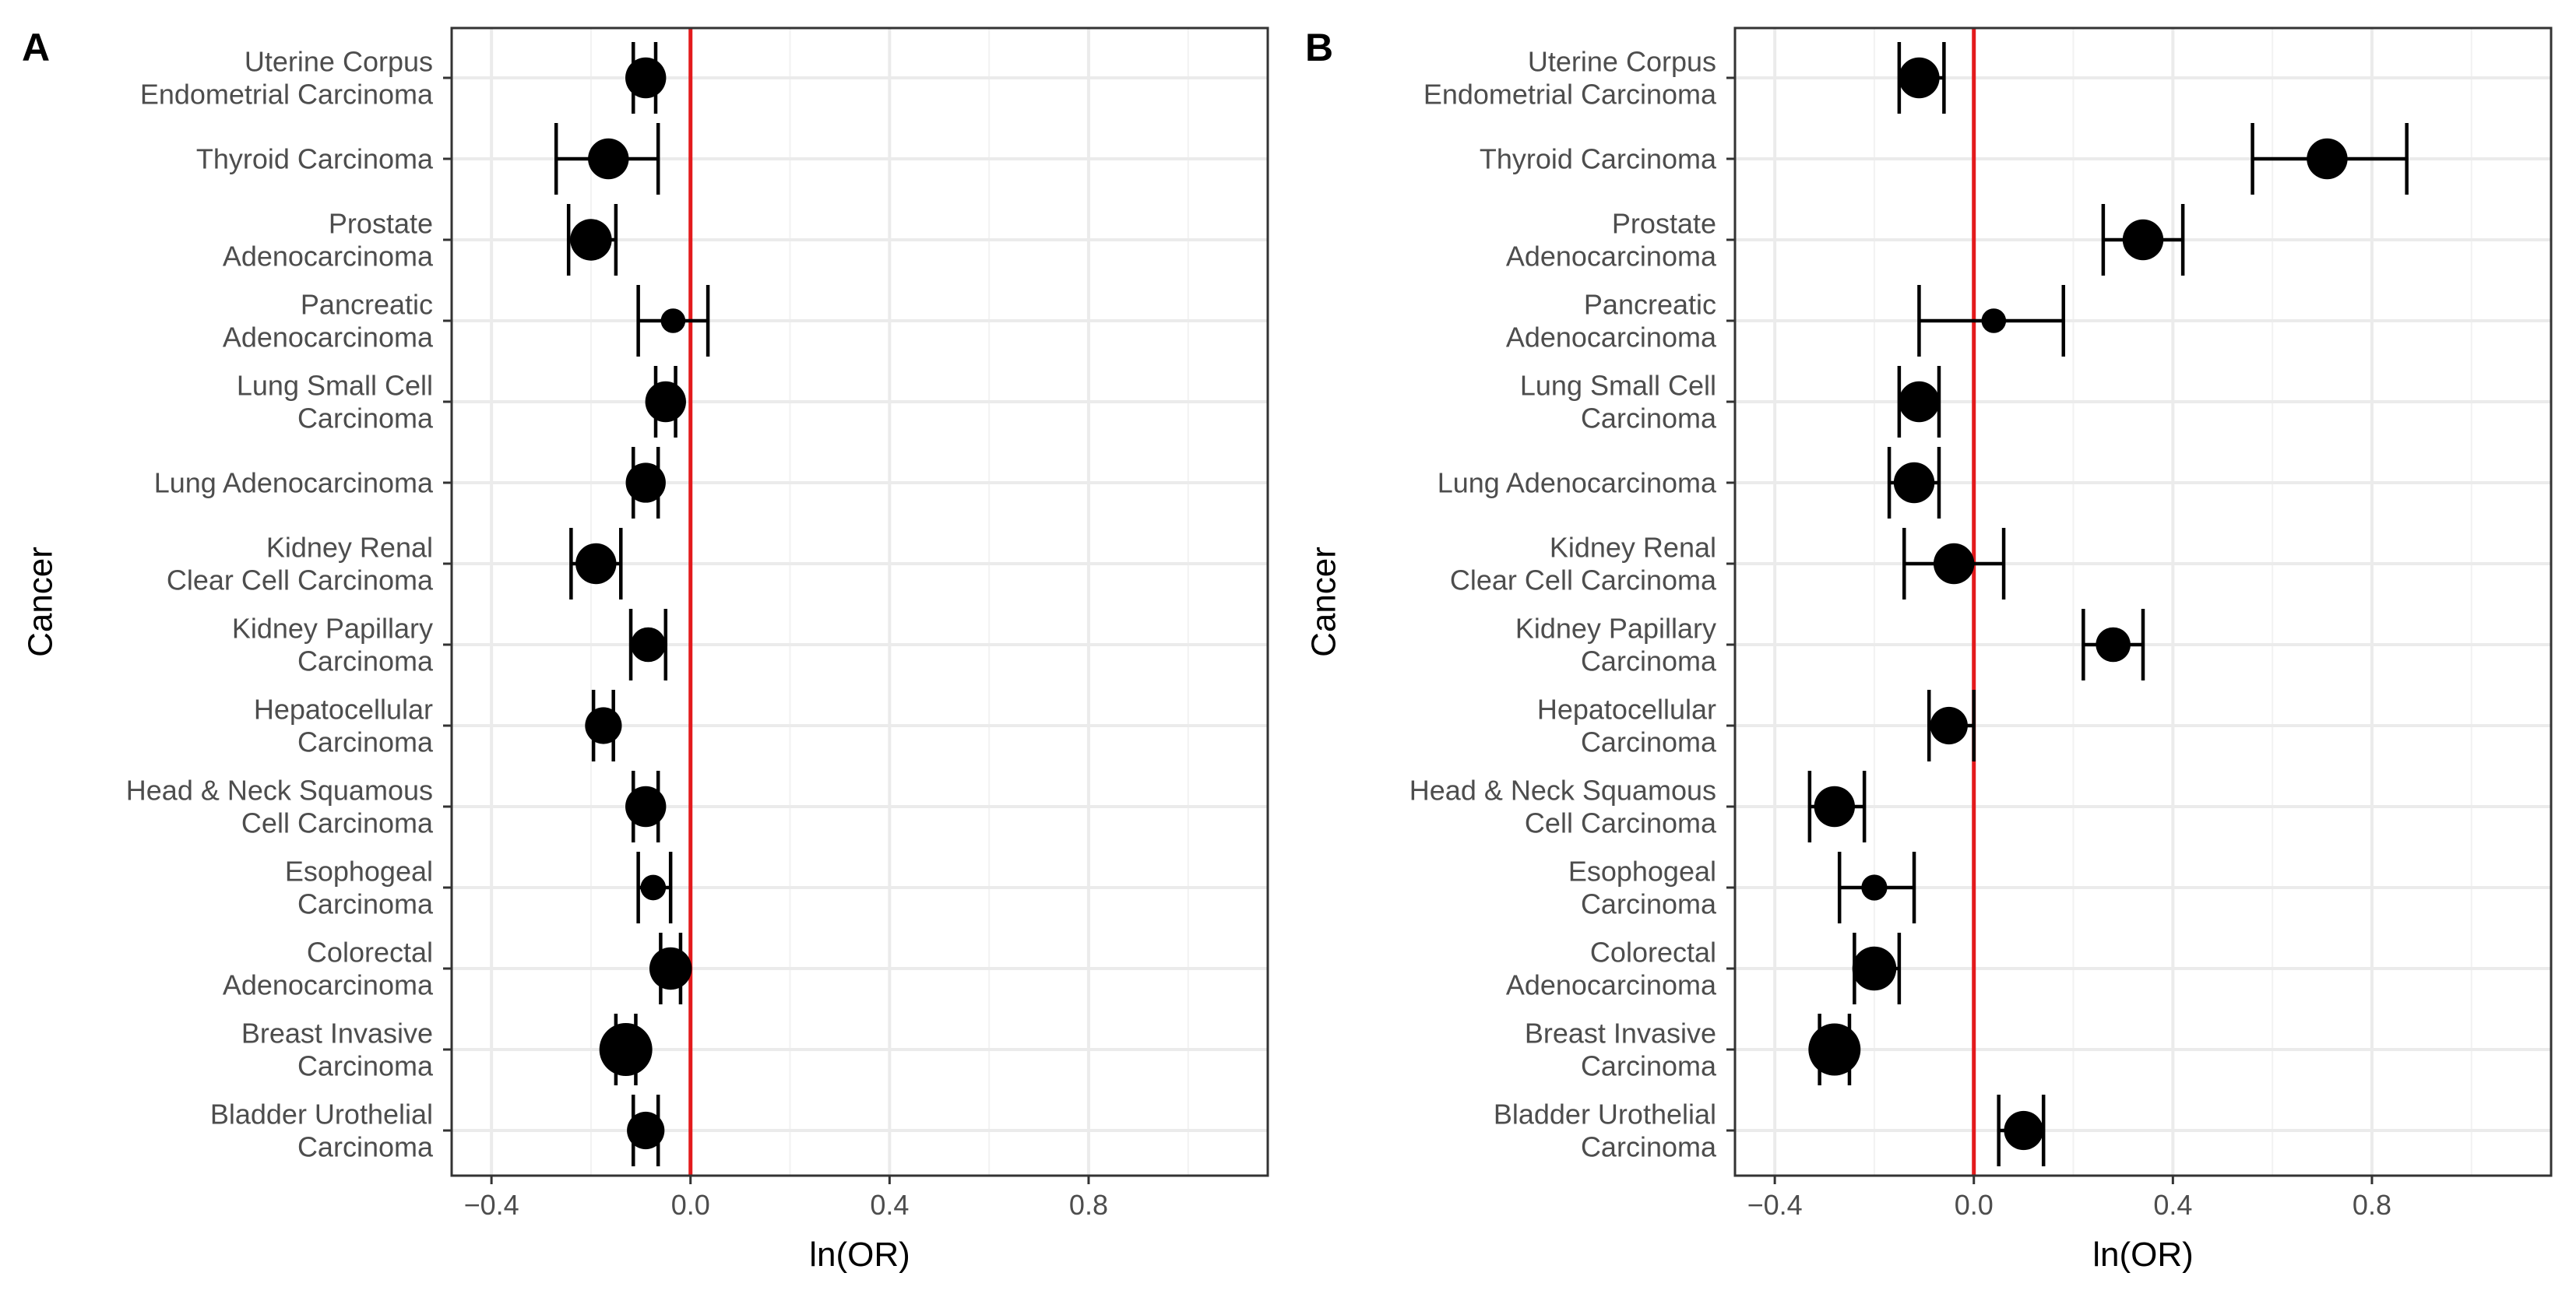 This screenshot has width=2576, height=1308. I want to click on panel-label: A, so click(36, 47).